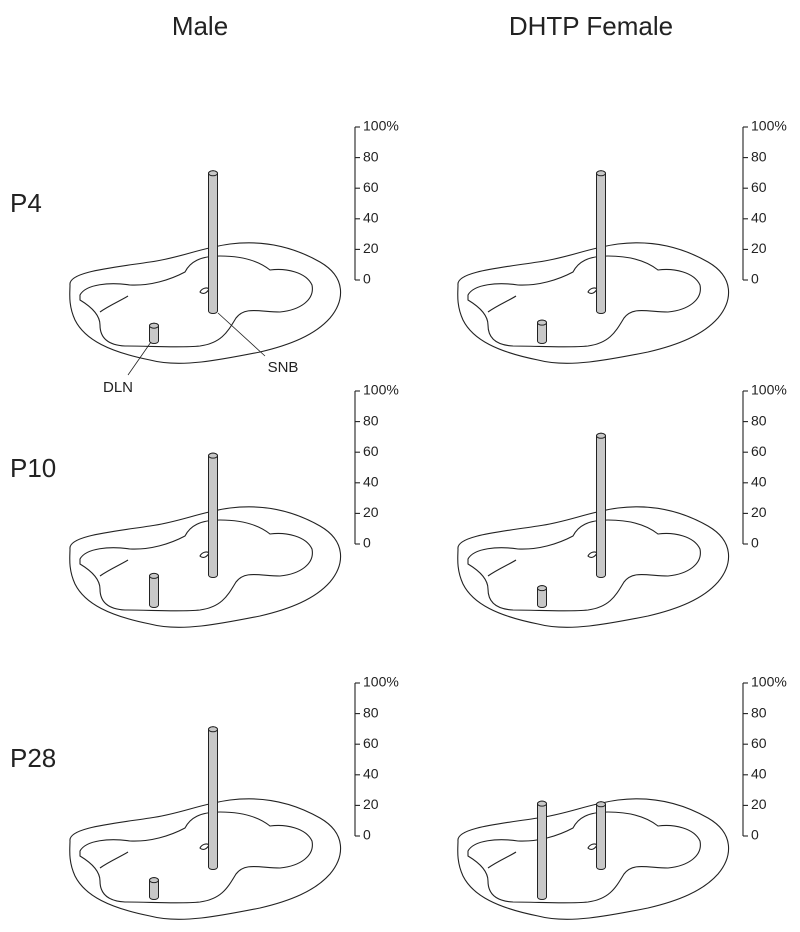 The height and width of the screenshot is (932, 800). What do you see at coordinates (283, 367) in the screenshot?
I see `category-label: SNB` at bounding box center [283, 367].